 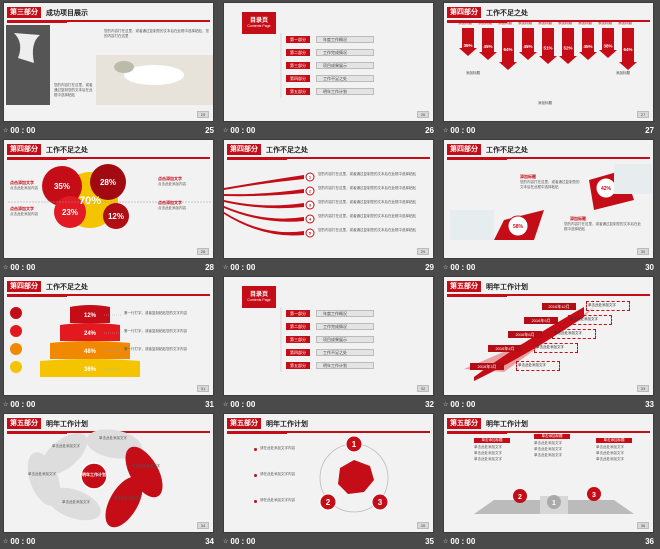 I want to click on panel-label: 添加标题, so click(x=528, y=176).